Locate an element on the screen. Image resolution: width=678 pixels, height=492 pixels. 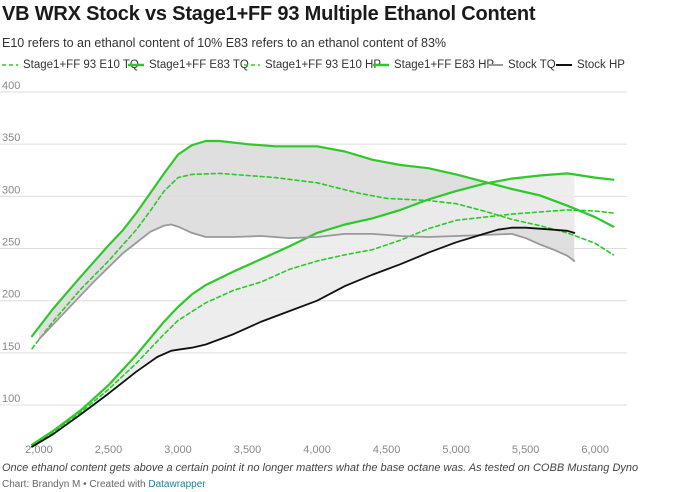
x-tick-label: 3,500 is located at coordinates (248, 450).